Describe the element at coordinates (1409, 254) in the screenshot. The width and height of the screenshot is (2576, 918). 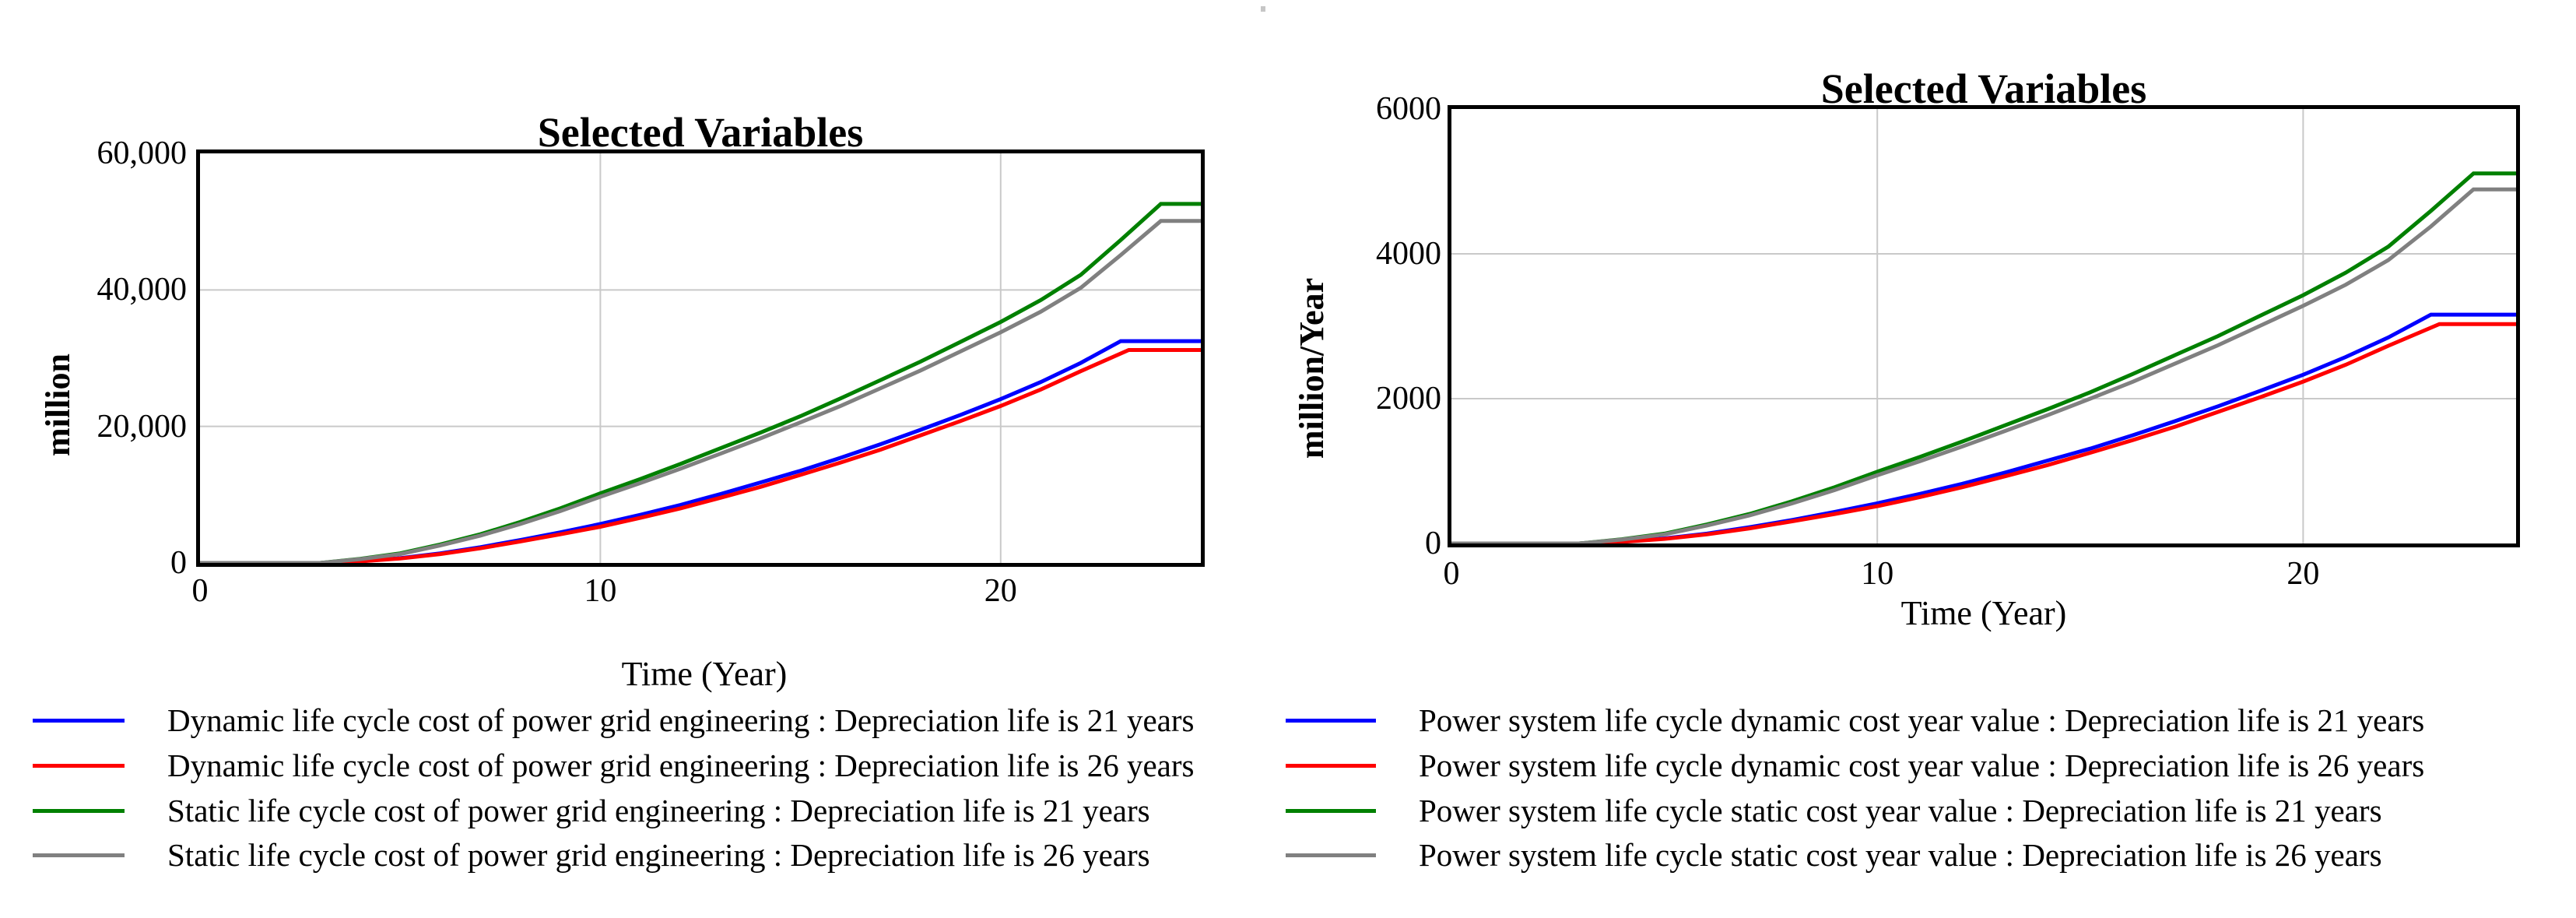
I see `y-tick-label: 4000` at that location.